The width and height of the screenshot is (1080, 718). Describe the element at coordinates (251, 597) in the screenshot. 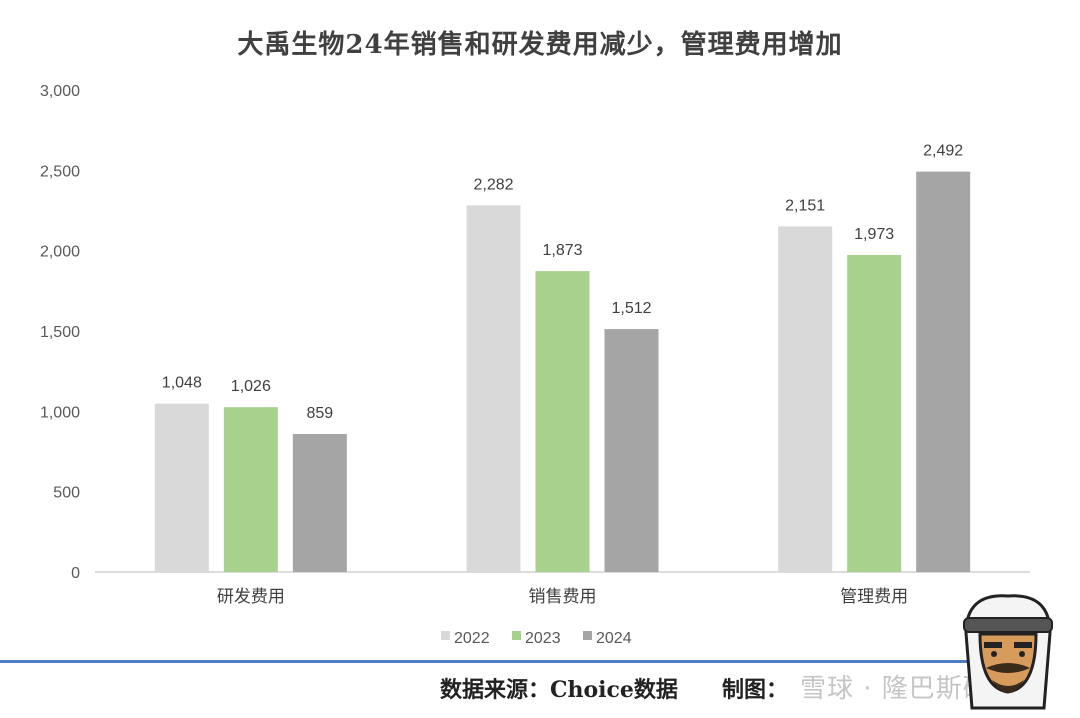

I see `category-label: 研发费用` at that location.